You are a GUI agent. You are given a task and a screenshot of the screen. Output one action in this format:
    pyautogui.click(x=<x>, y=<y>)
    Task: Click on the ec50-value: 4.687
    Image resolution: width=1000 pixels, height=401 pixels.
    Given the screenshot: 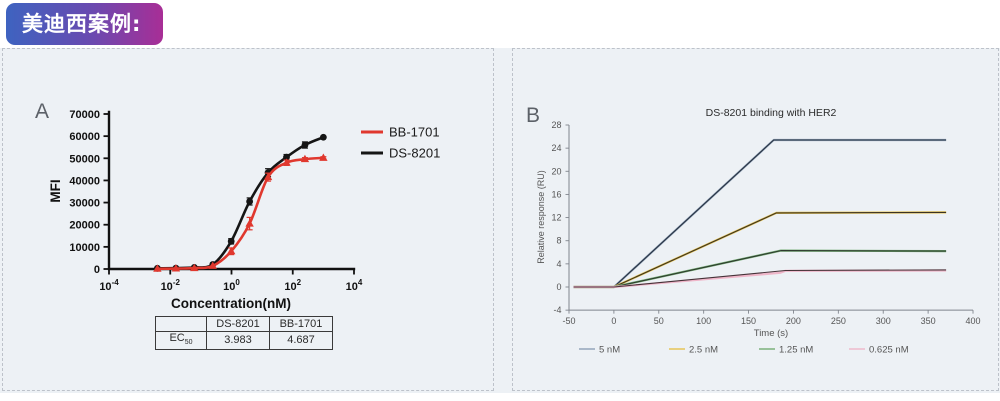 What is the action you would take?
    pyautogui.click(x=301, y=340)
    